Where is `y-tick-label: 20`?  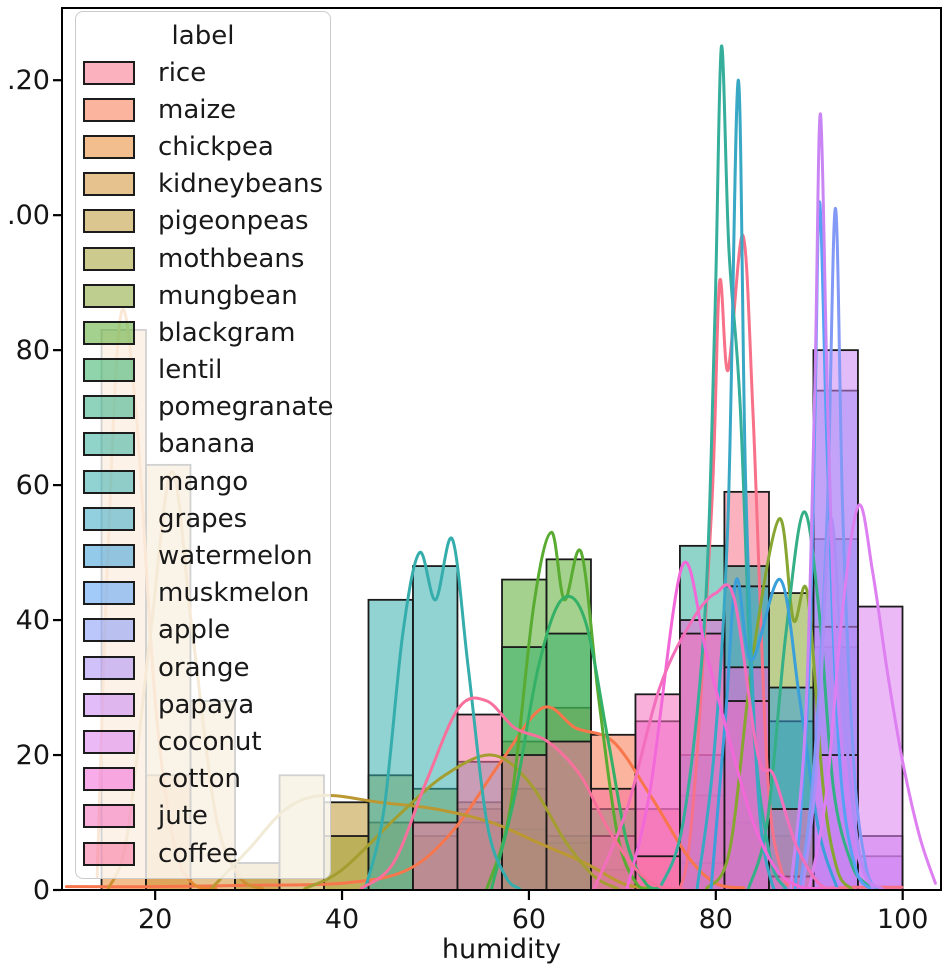
y-tick-label: 20 is located at coordinates (33, 755).